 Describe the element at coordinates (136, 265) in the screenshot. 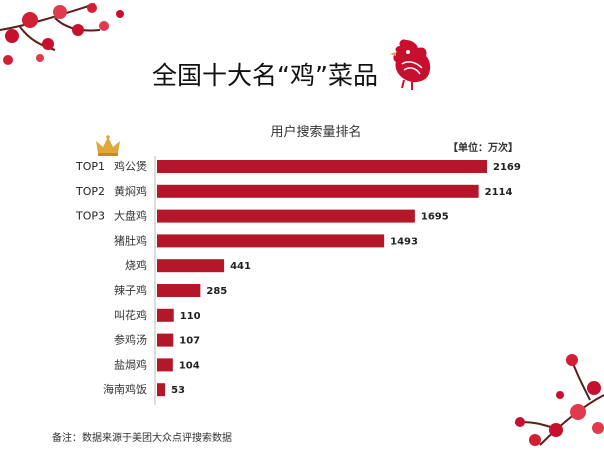

I see `category-label: 烧鸡` at that location.